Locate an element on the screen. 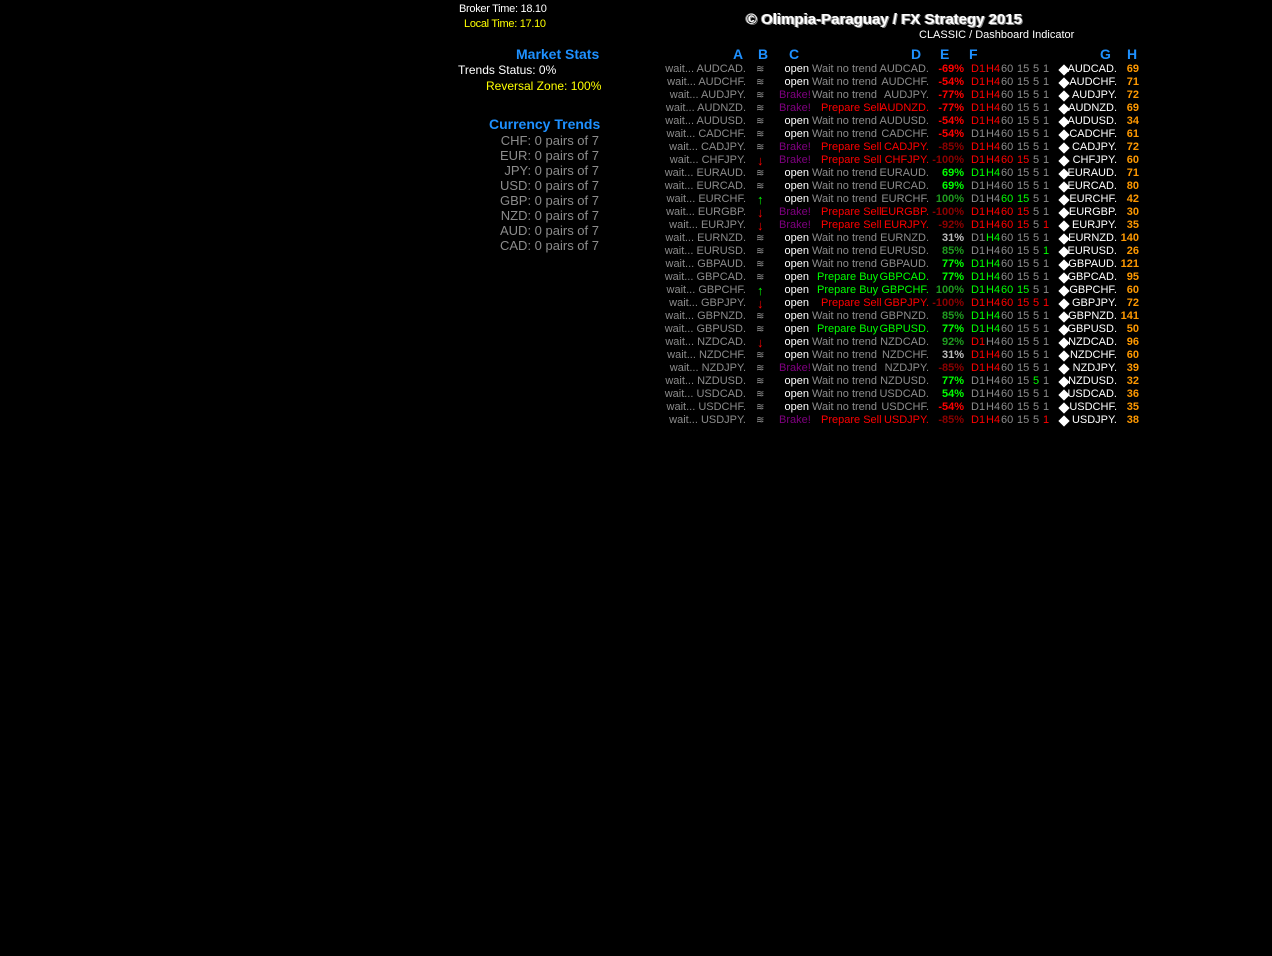 The image size is (1272, 956). pair-name: NZDCHF. is located at coordinates (722, 355).